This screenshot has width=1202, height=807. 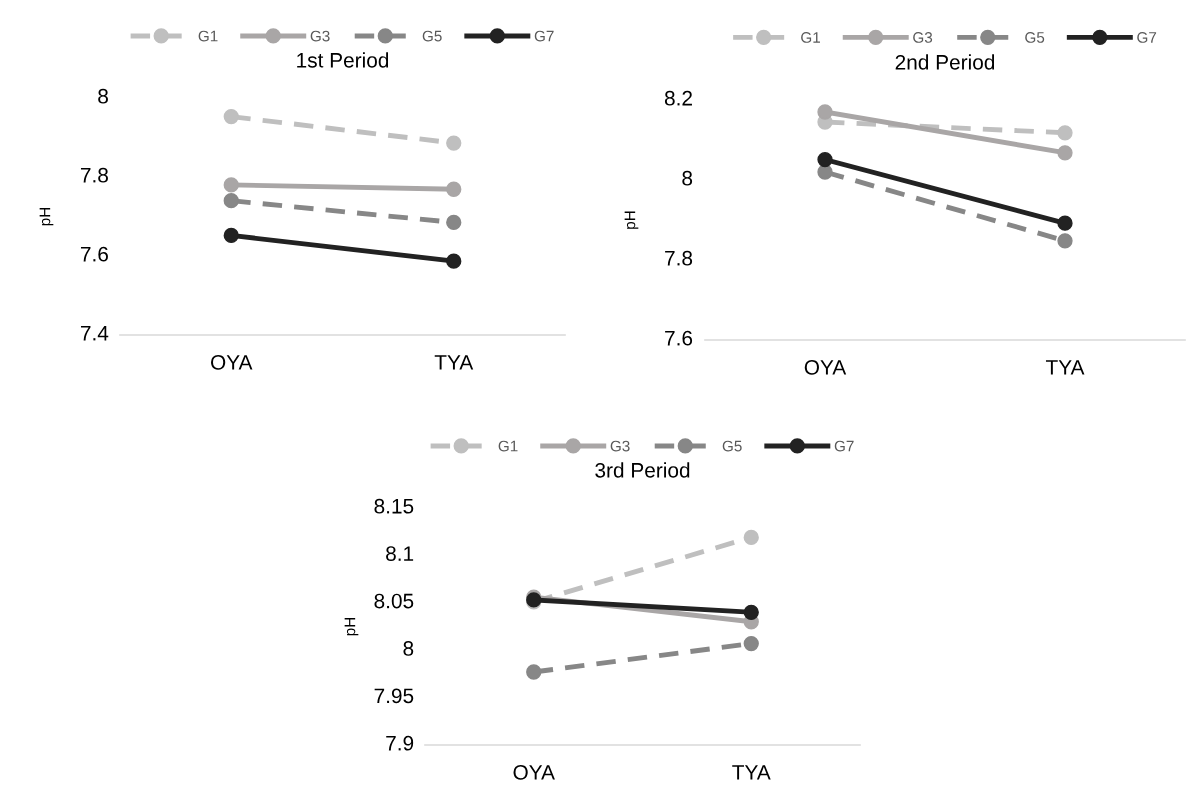 I want to click on y-tick-label: 8.1, so click(x=400, y=553).